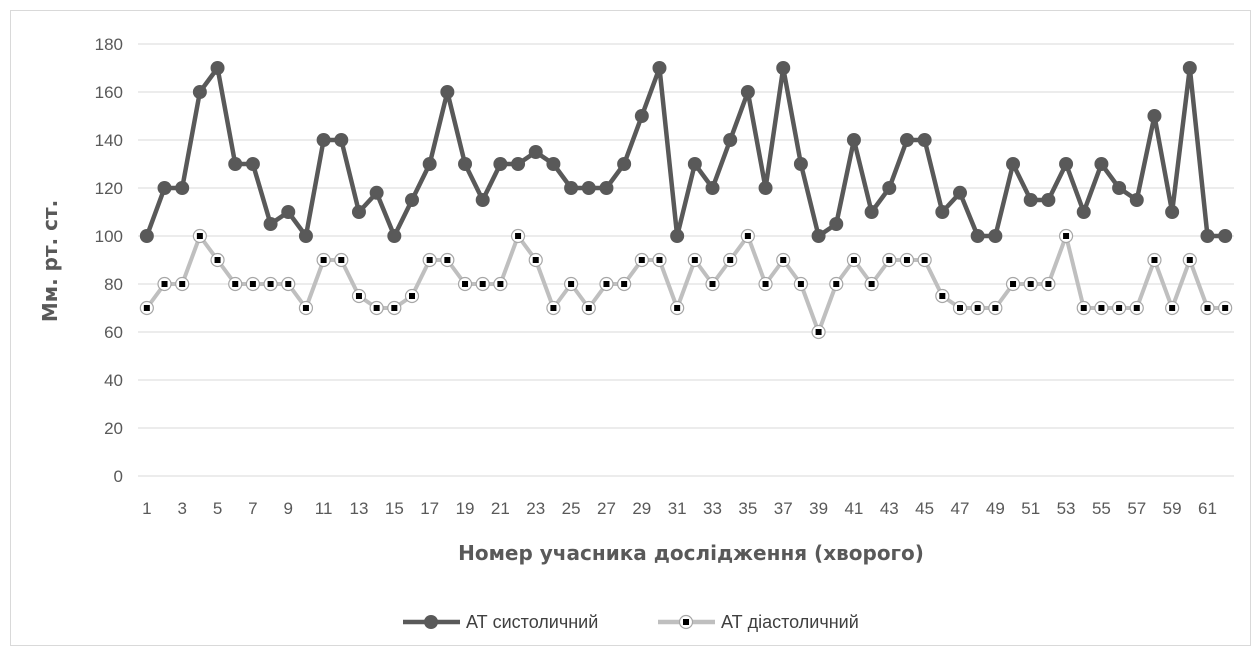 This screenshot has height=650, width=1255. Describe the element at coordinates (783, 508) in the screenshot. I see `x-tick-label: 37` at that location.